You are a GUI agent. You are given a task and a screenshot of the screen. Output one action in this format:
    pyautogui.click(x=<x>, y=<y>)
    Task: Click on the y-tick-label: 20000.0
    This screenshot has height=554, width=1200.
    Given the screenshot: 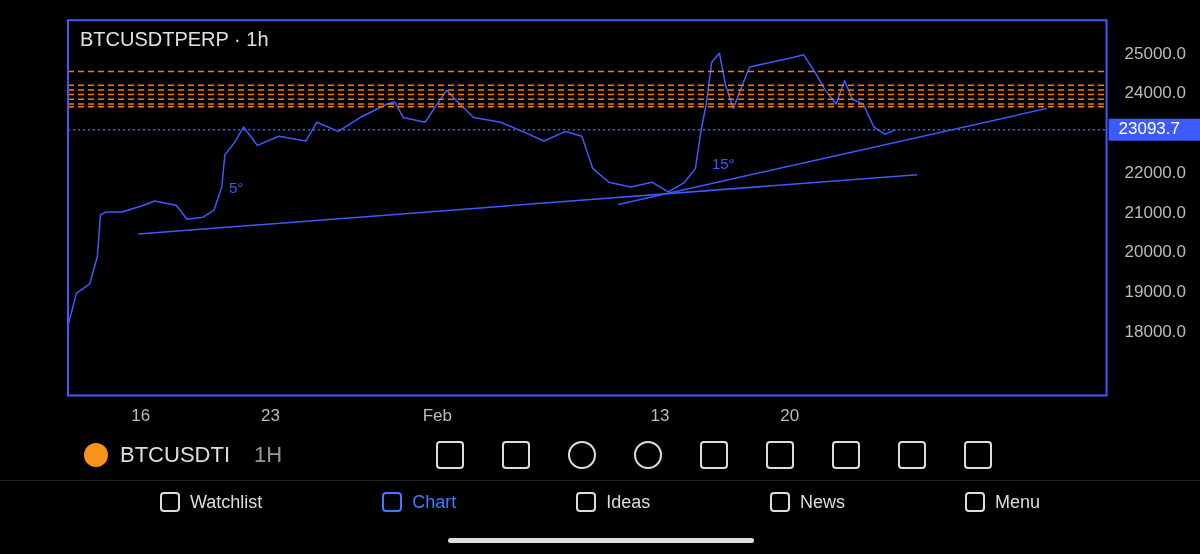 What is the action you would take?
    pyautogui.click(x=1155, y=252)
    